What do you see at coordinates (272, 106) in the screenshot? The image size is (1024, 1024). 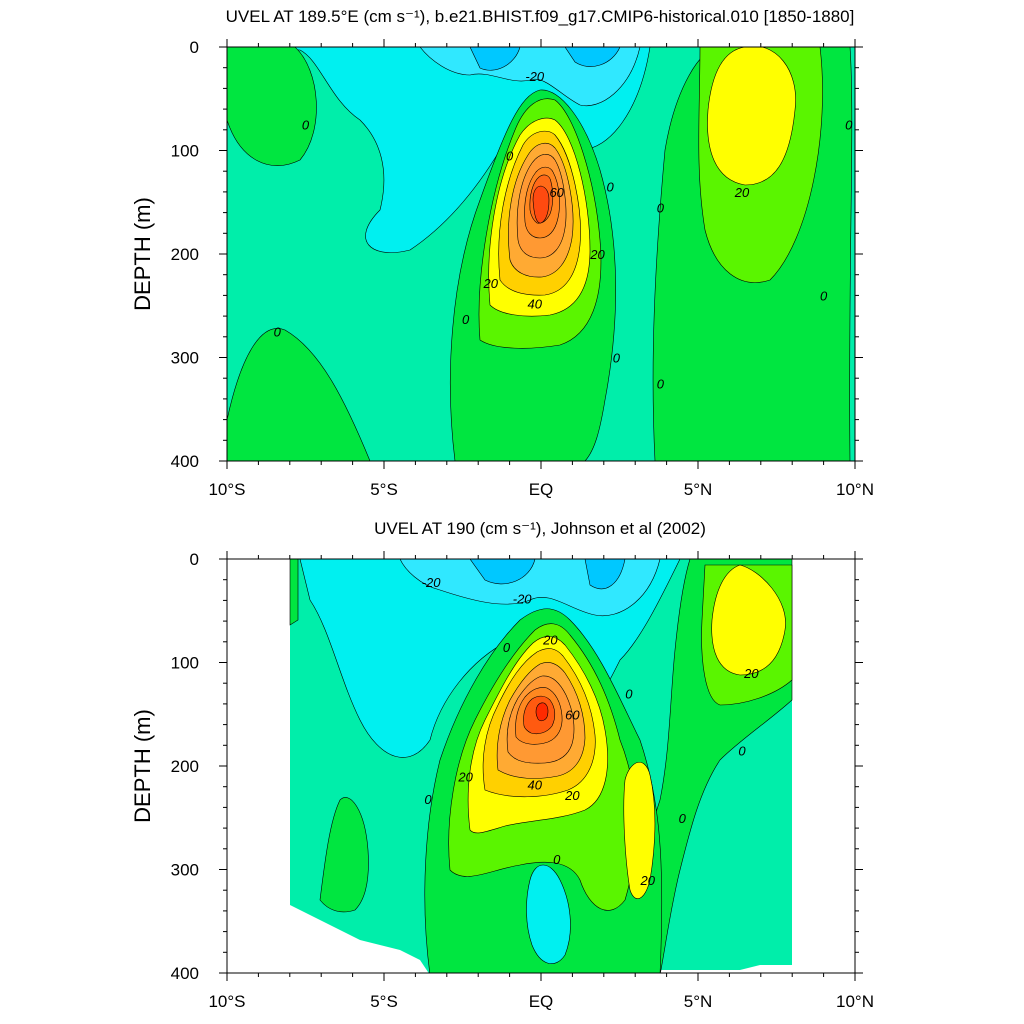 I see `south-surface-patch` at bounding box center [272, 106].